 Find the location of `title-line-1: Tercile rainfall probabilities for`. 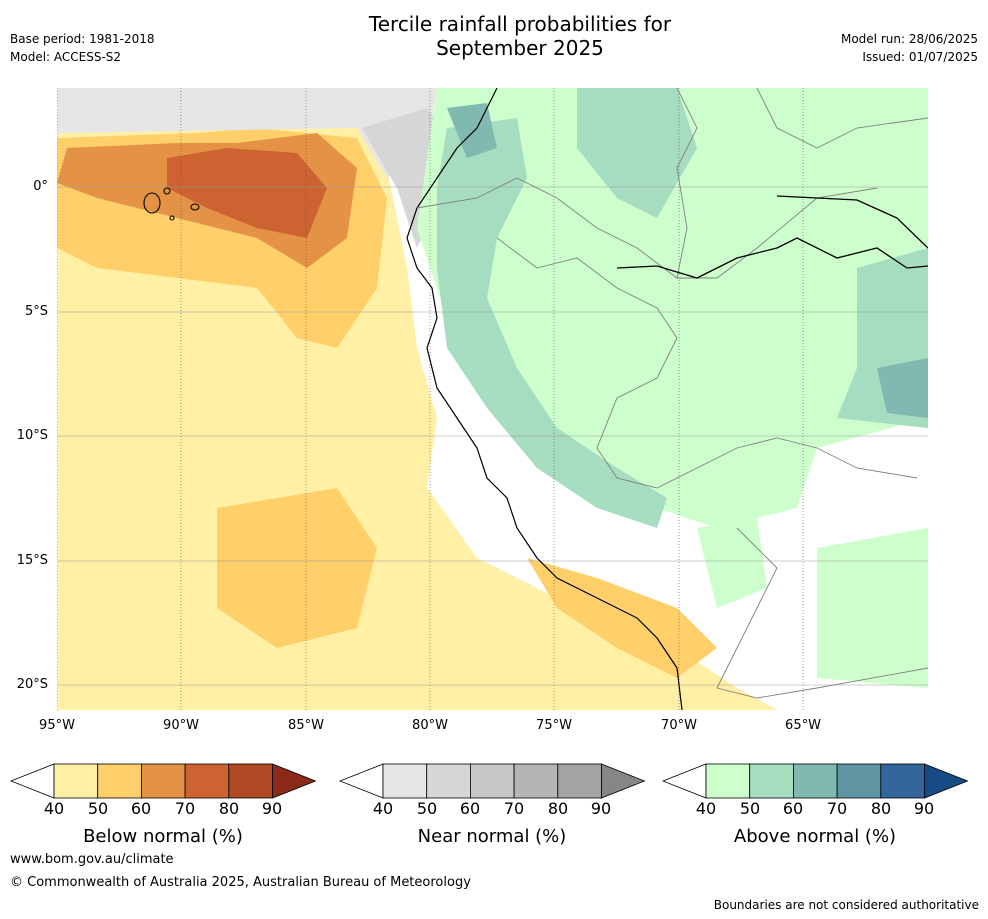

title-line-1: Tercile rainfall probabilities for is located at coordinates (520, 24).